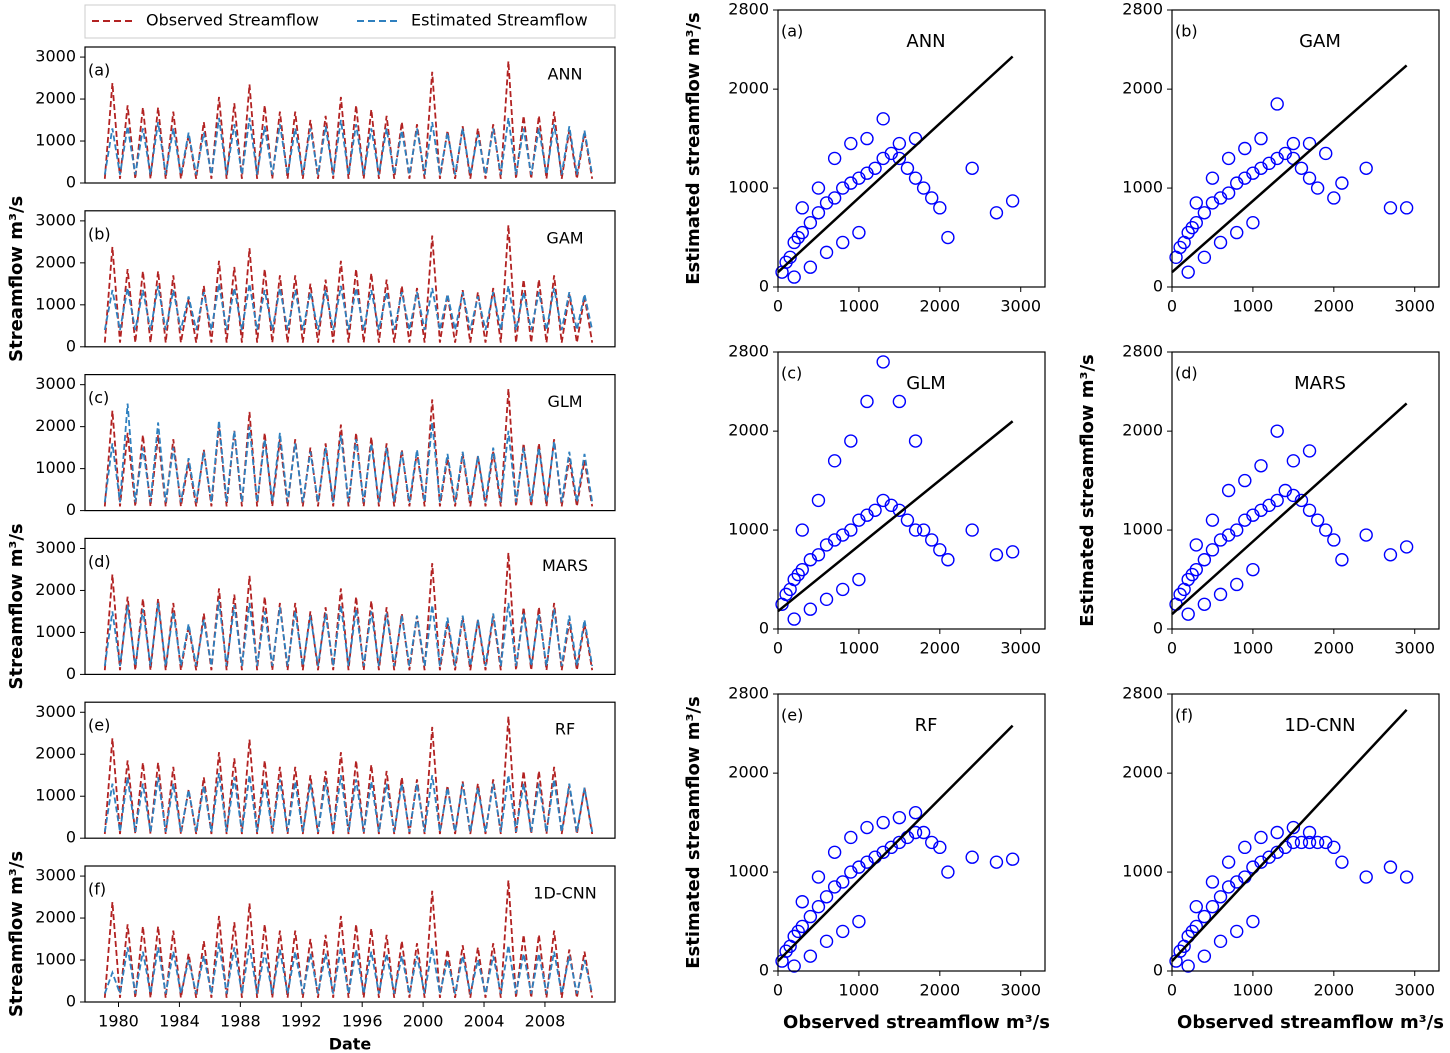  I want to click on panel-title: GAM, so click(564, 237).